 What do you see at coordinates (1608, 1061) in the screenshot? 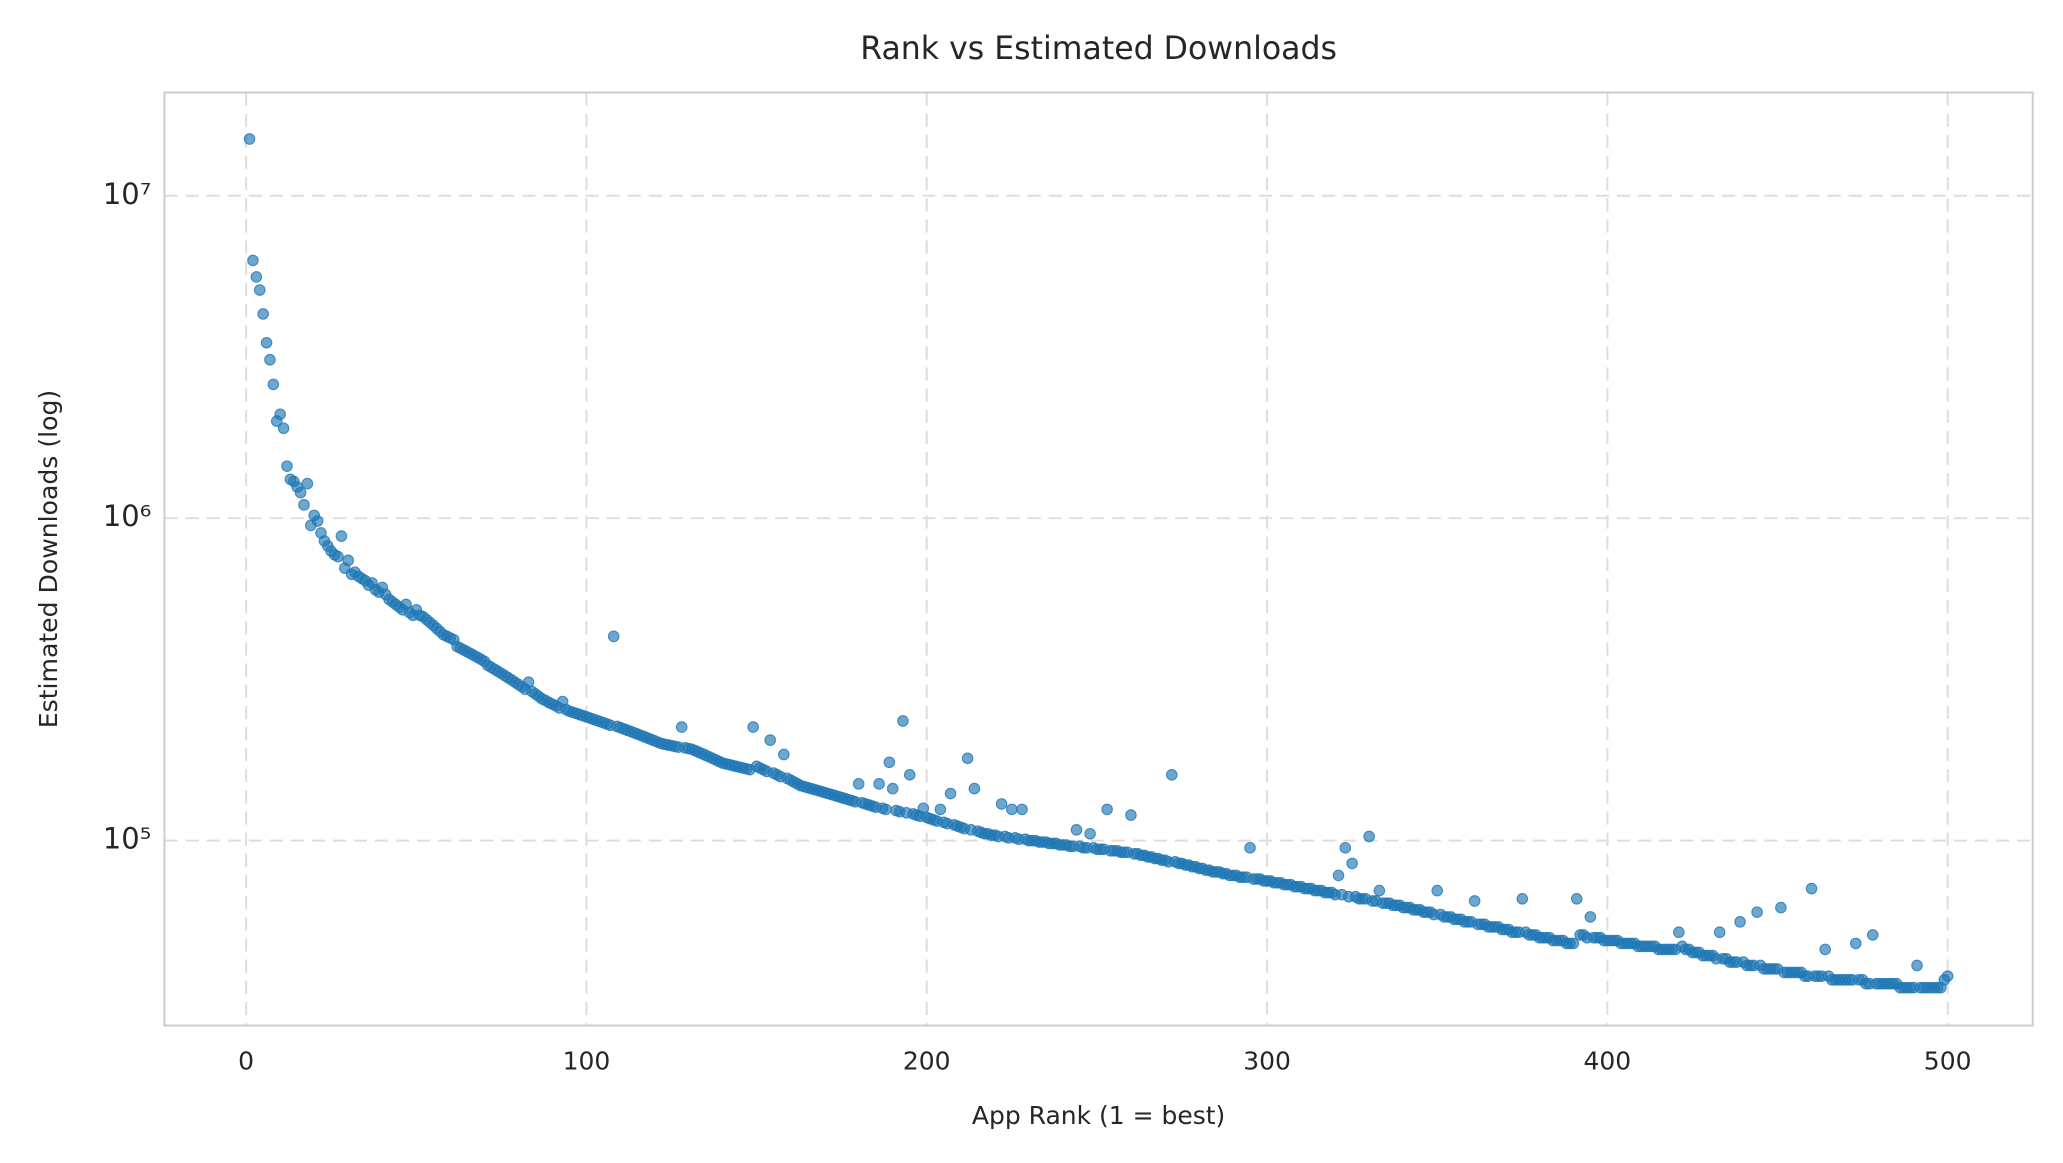
I see `x-tick-label: 400` at bounding box center [1608, 1061].